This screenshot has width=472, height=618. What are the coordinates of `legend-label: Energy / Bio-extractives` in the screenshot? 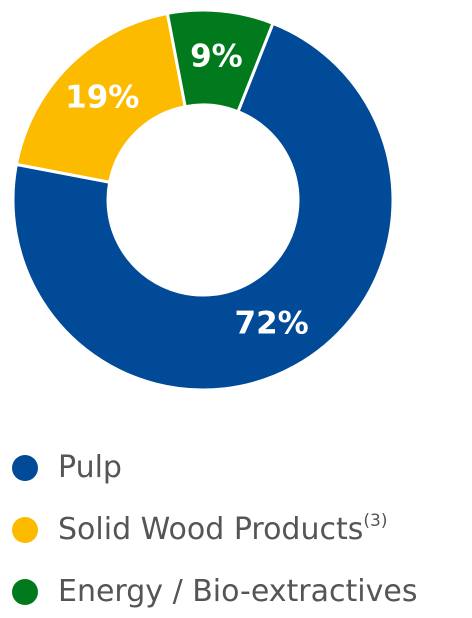 It's located at (237, 591).